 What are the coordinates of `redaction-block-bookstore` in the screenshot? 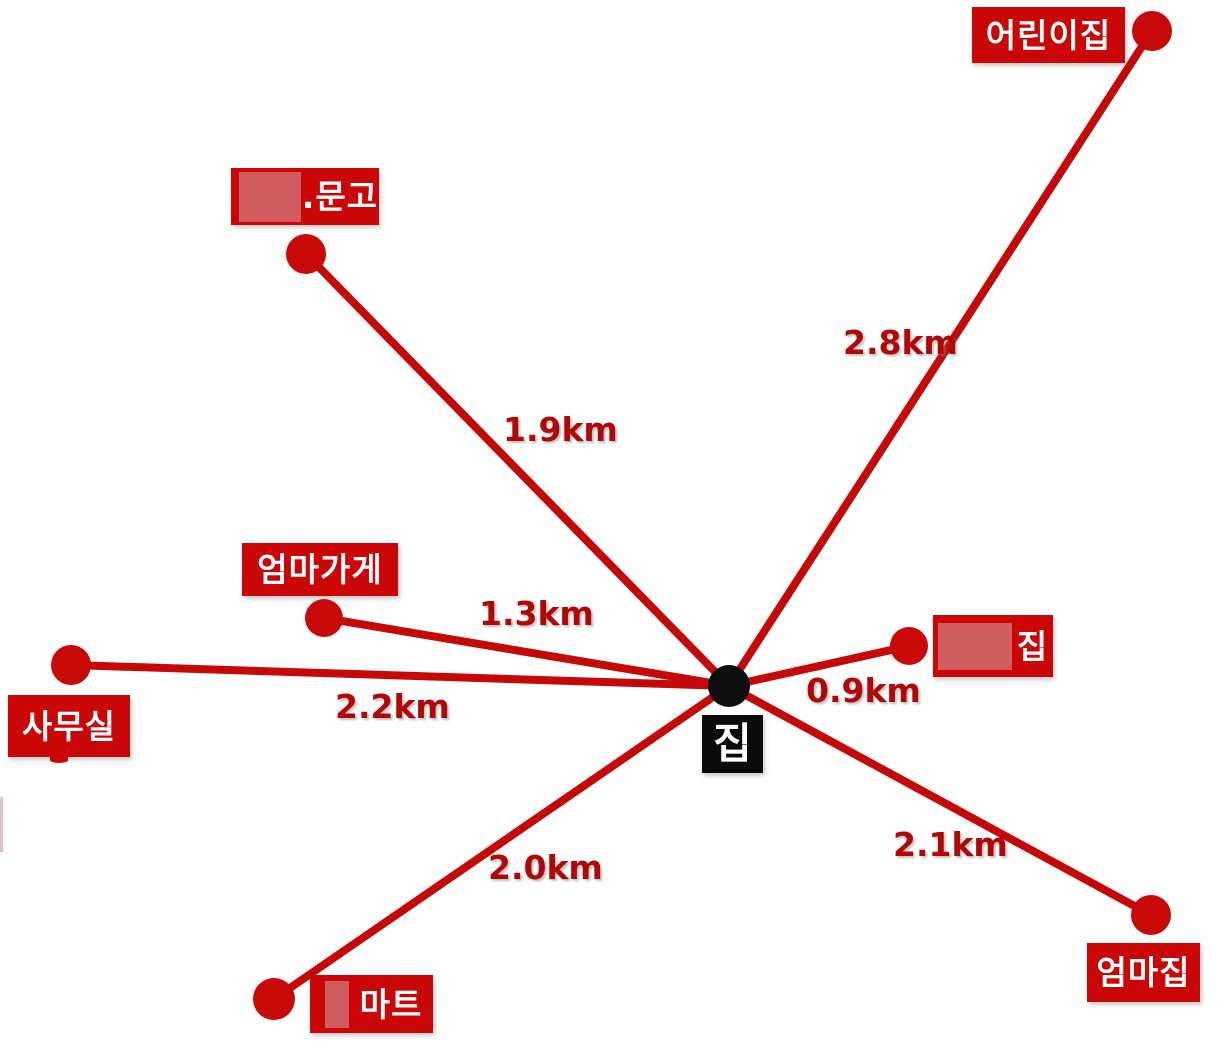 It's located at (270, 196).